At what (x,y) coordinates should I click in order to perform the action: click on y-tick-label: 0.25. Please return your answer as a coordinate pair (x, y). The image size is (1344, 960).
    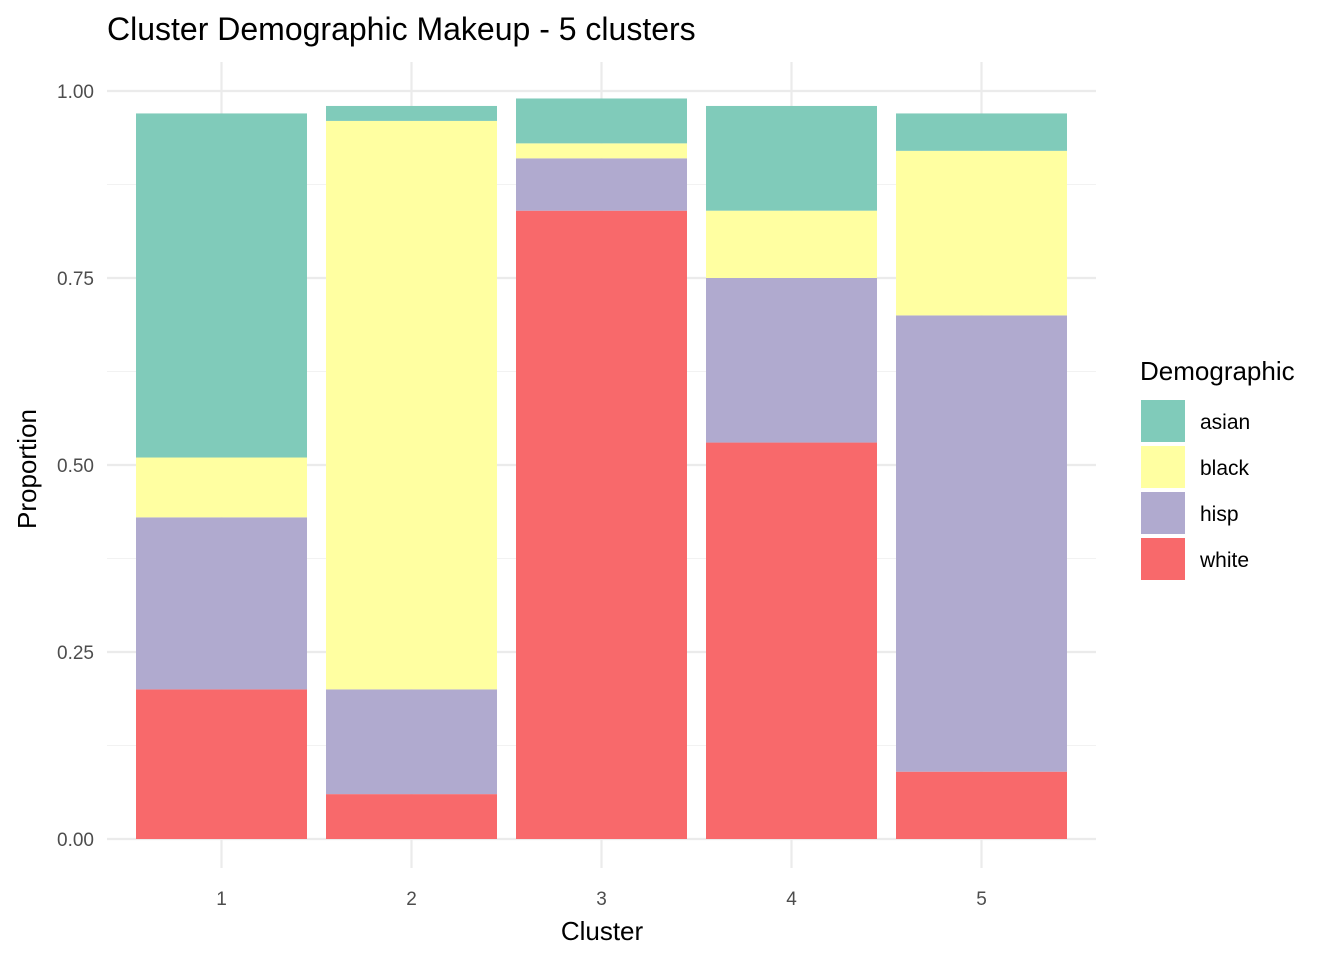
    Looking at the image, I should click on (75, 653).